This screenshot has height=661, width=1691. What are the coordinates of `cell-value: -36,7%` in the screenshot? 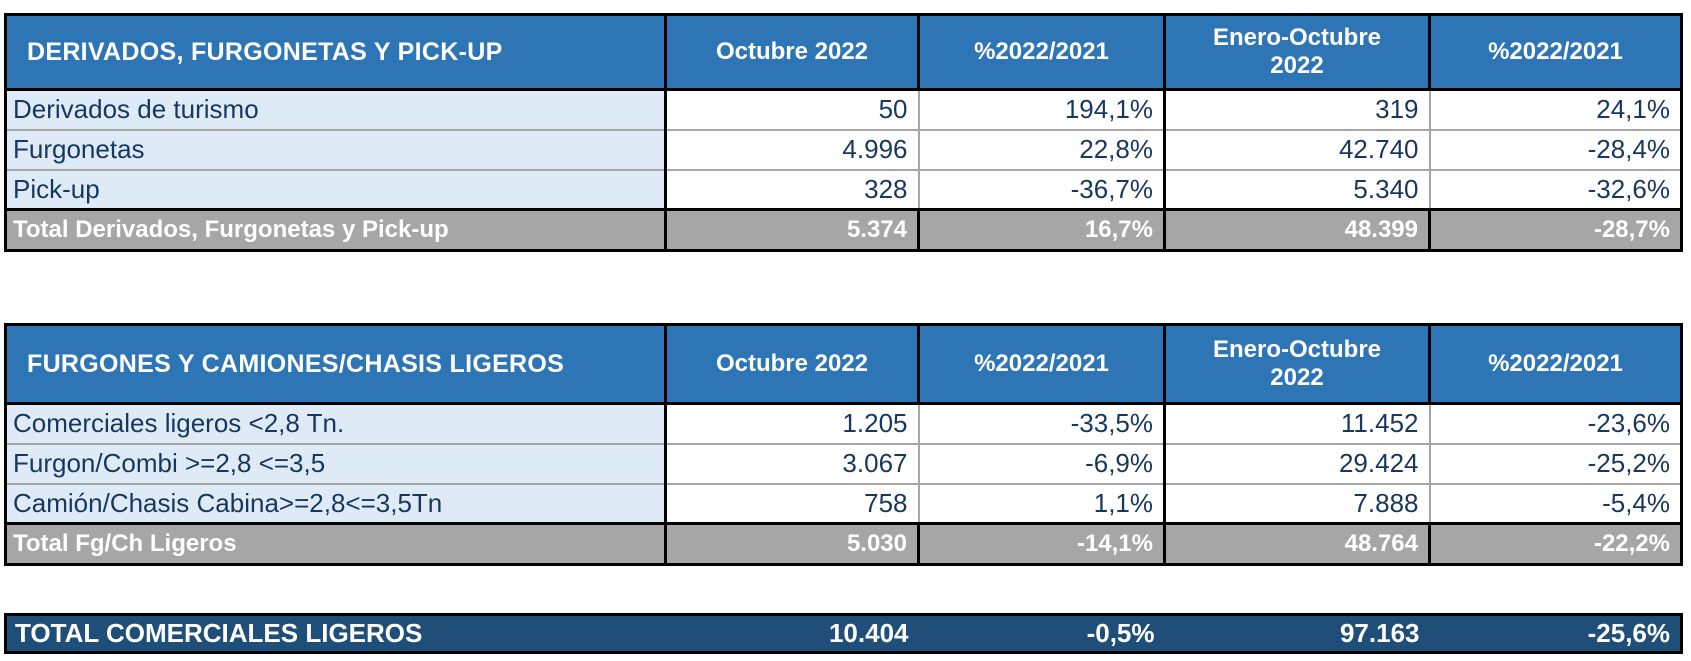 It's located at (1042, 189).